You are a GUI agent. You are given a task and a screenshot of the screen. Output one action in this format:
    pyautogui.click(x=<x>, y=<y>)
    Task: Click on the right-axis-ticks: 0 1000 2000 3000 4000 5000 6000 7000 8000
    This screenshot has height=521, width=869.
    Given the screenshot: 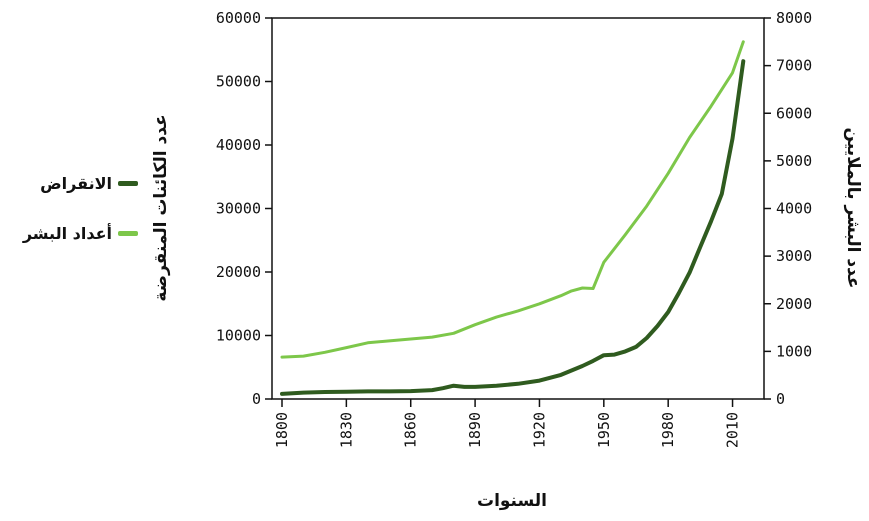 What is the action you would take?
    pyautogui.click(x=788, y=208)
    